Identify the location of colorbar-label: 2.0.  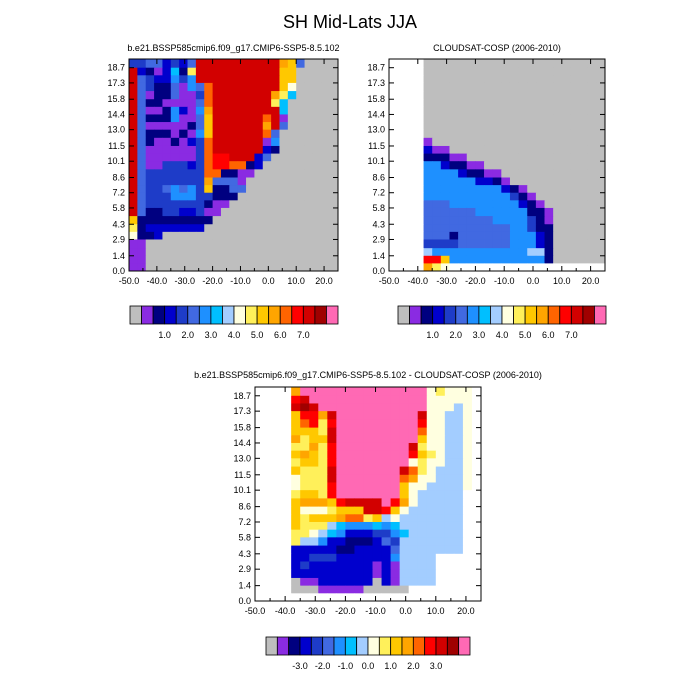
(413, 666).